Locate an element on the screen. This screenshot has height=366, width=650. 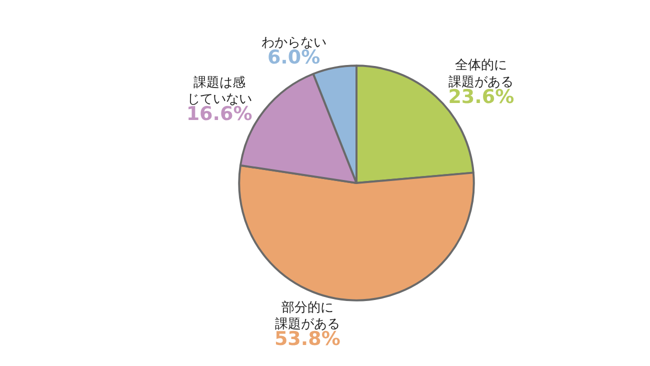
slice-label: 部分的に課題がある is located at coordinates (307, 316).